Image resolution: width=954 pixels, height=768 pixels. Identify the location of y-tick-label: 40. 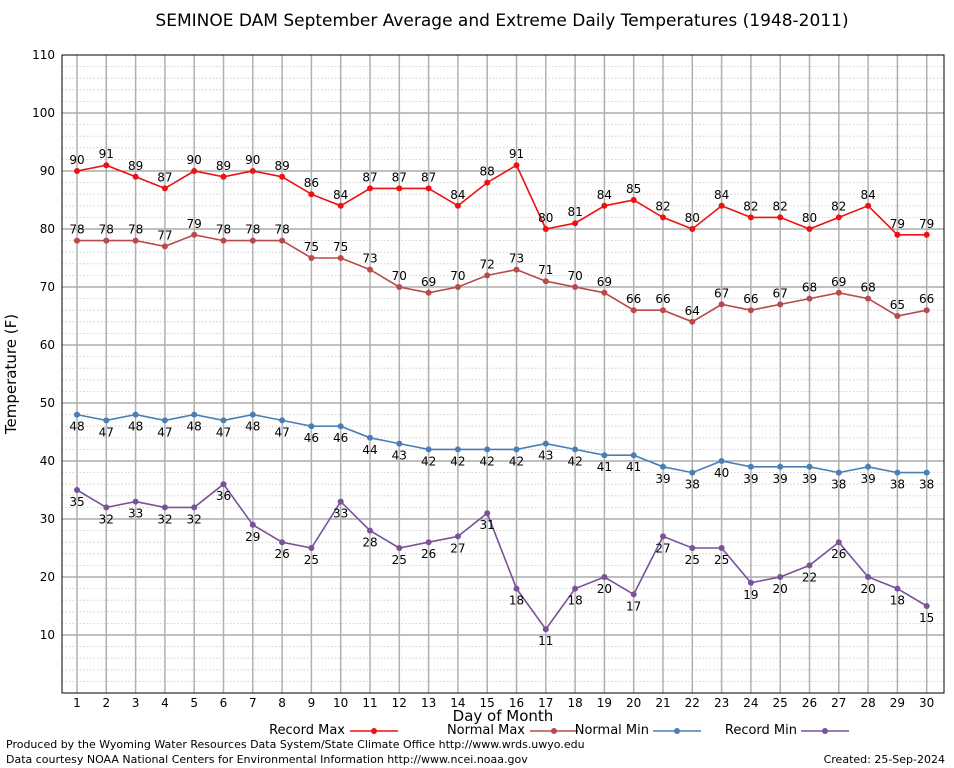
(47, 461).